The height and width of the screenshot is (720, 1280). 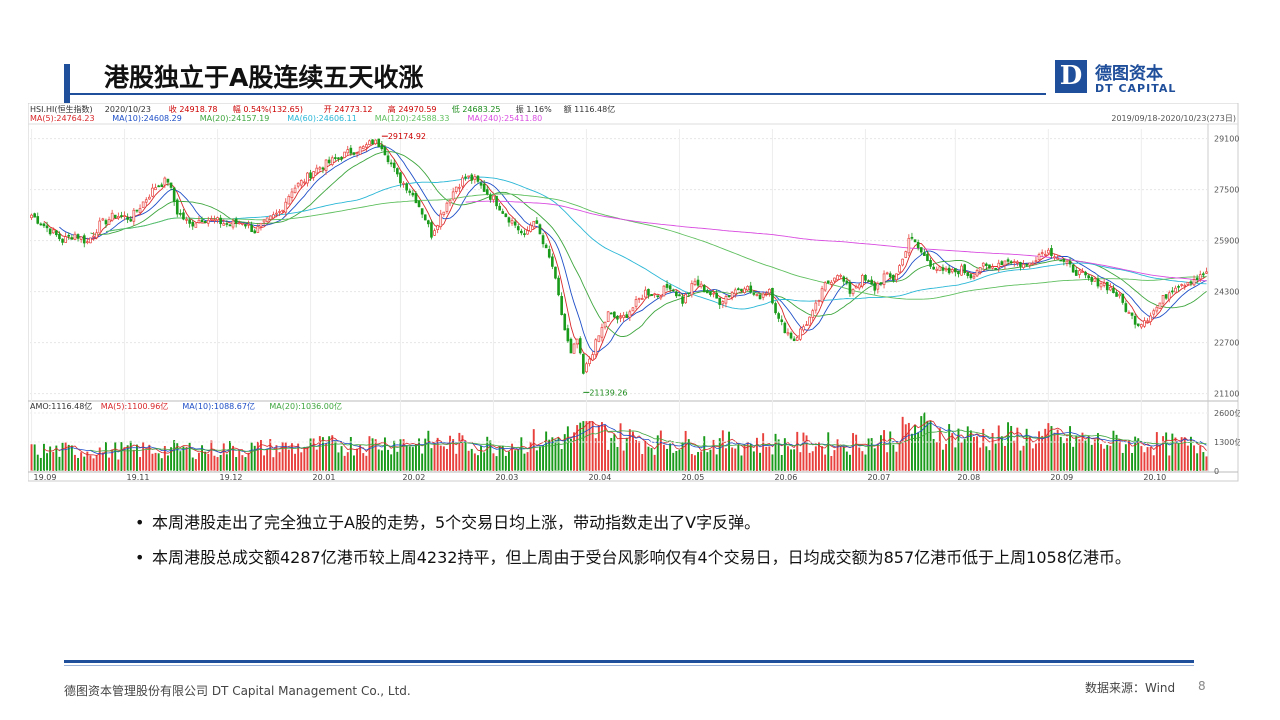 I want to click on footer-divider, so click(x=629, y=661).